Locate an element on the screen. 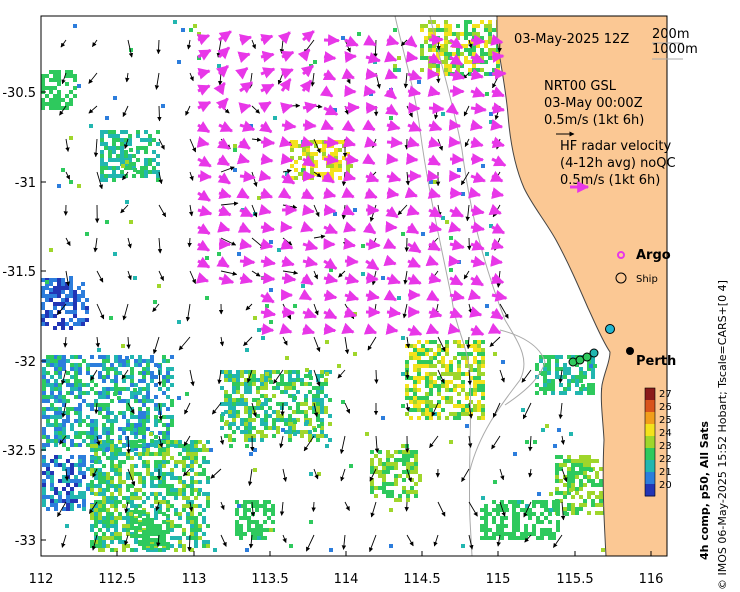  colorbar-tick-label: 26 is located at coordinates (665, 407).